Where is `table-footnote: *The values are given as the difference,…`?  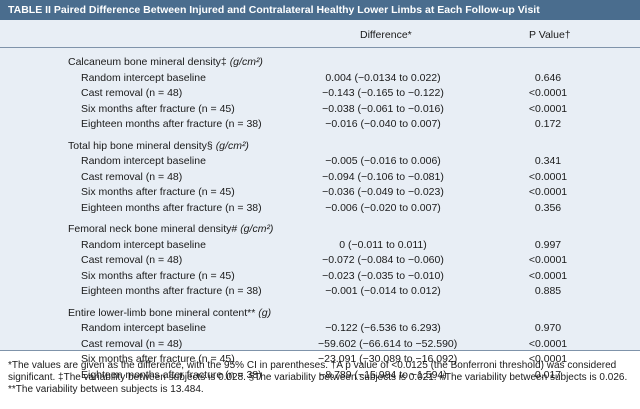
table-footnote: *The values are given as the difference,… is located at coordinates (320, 378).